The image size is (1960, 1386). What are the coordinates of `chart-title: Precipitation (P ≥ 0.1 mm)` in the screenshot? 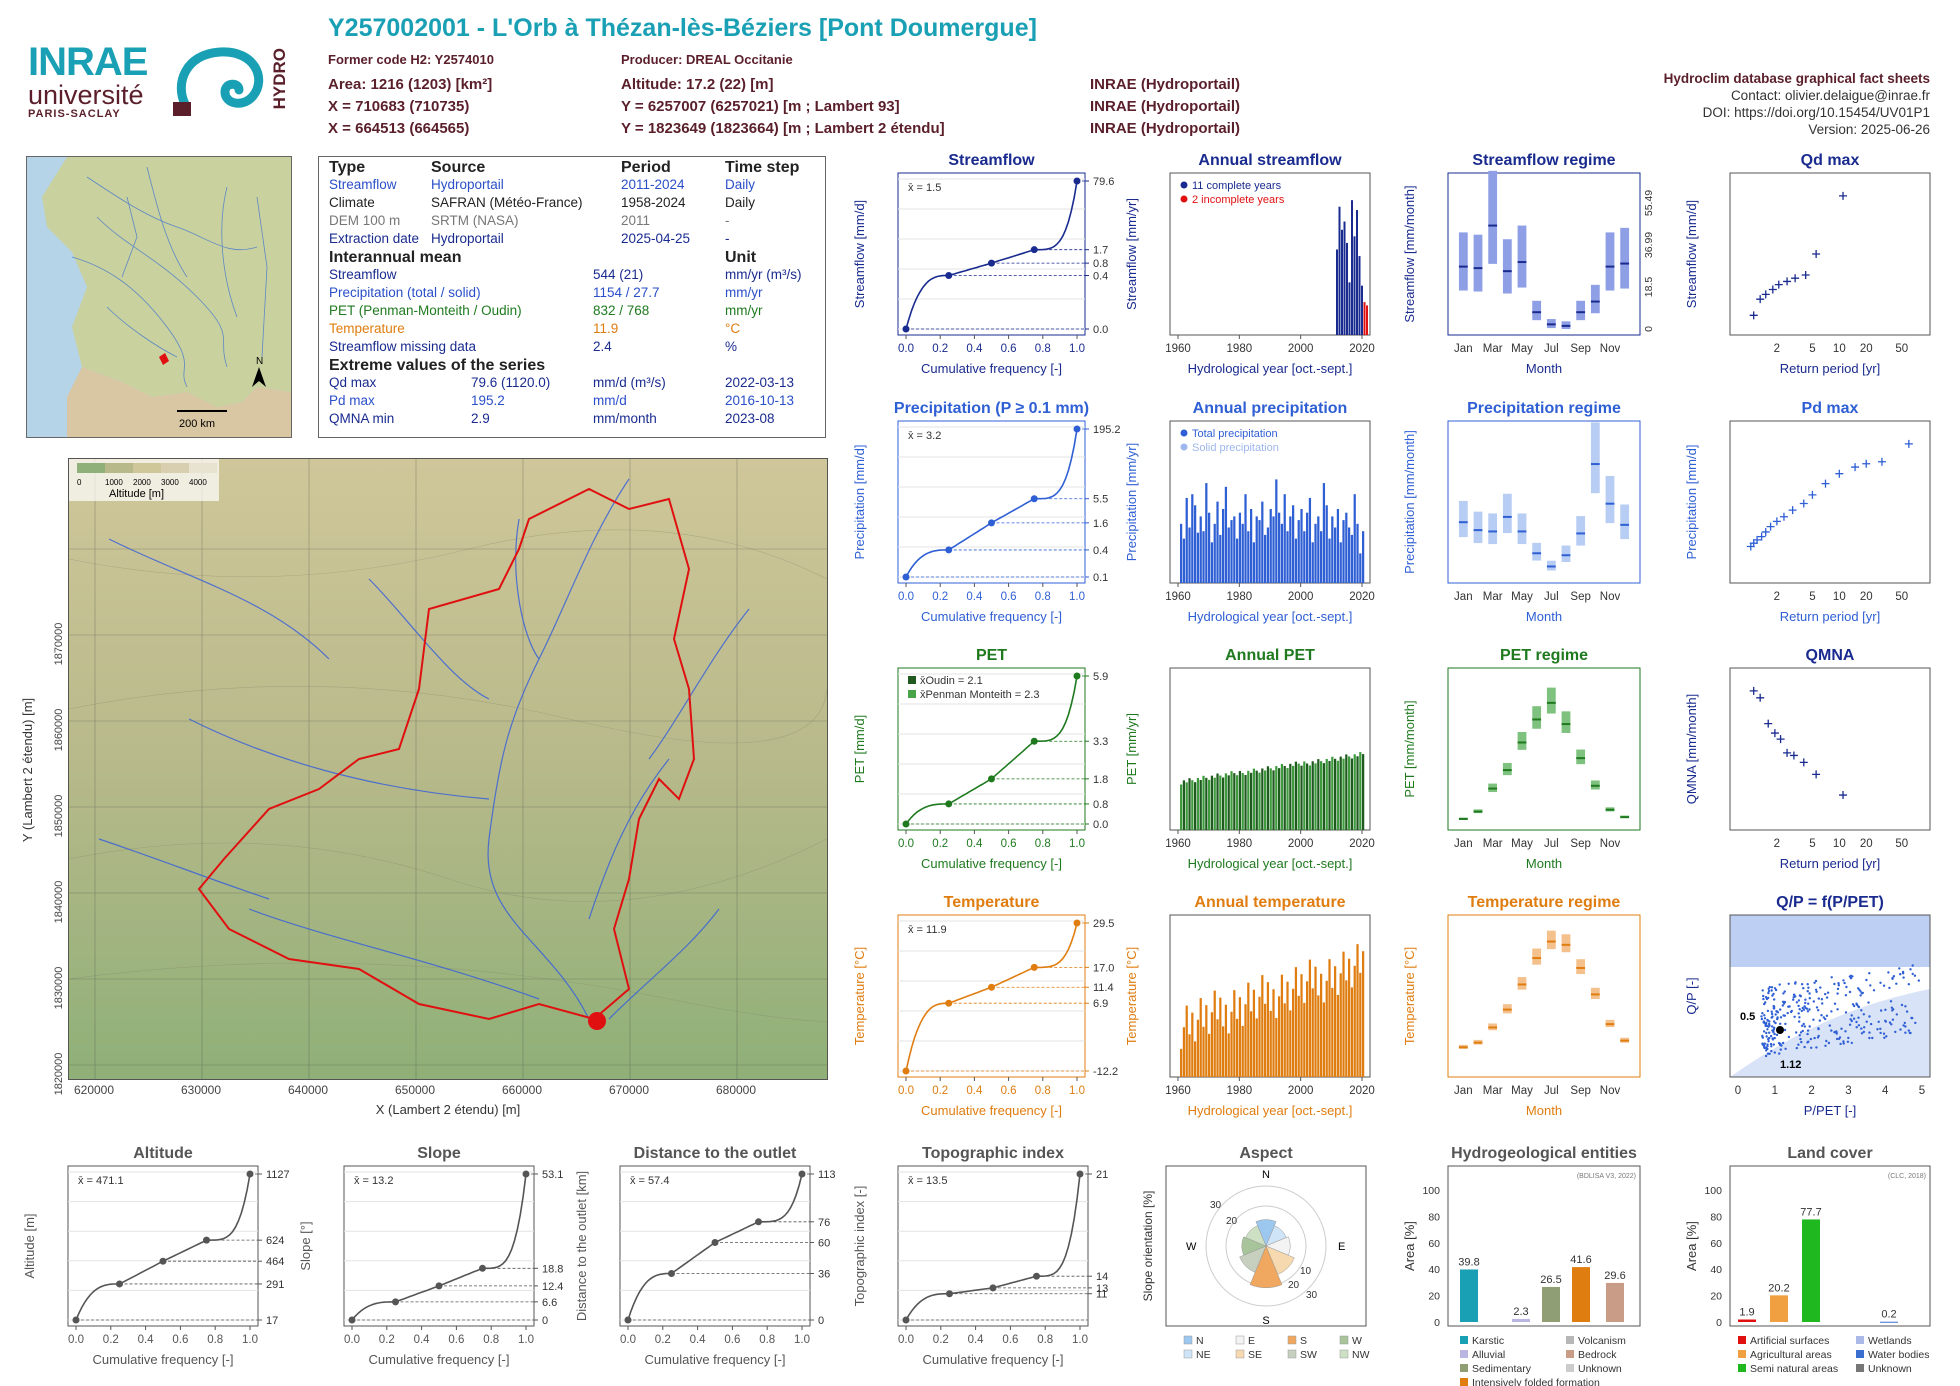 It's located at (991, 408).